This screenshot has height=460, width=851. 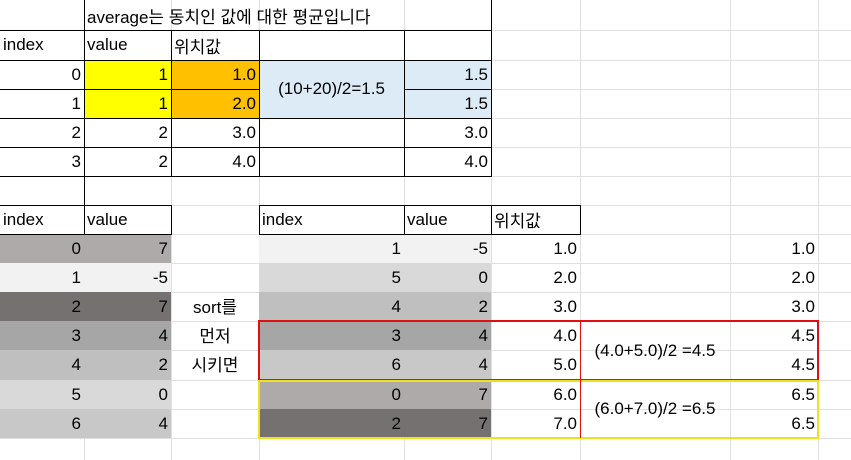 What do you see at coordinates (655, 408) in the screenshot?
I see `formula-yellow: (6.0+7.0)/2 =6.5` at bounding box center [655, 408].